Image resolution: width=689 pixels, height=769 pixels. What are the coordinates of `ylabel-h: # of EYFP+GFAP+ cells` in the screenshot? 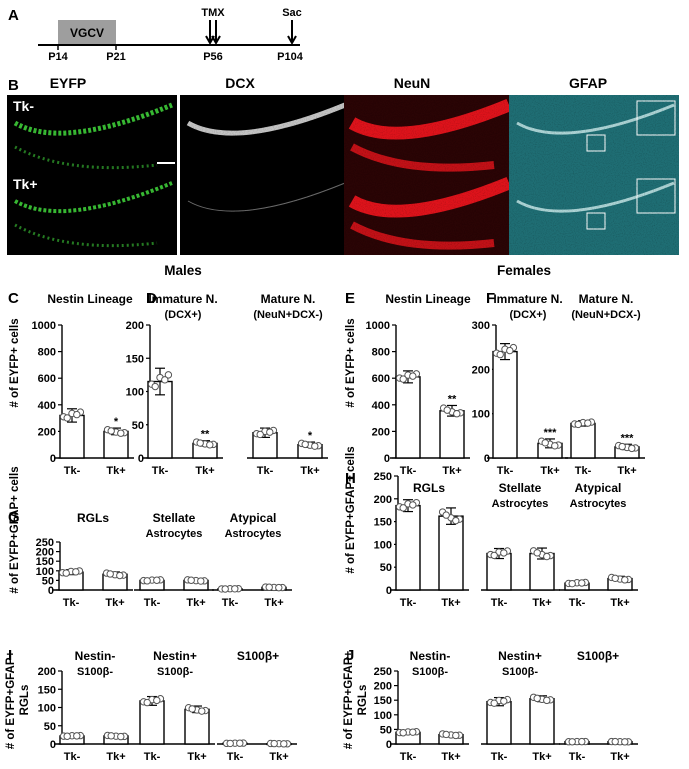 It's located at (351, 509).